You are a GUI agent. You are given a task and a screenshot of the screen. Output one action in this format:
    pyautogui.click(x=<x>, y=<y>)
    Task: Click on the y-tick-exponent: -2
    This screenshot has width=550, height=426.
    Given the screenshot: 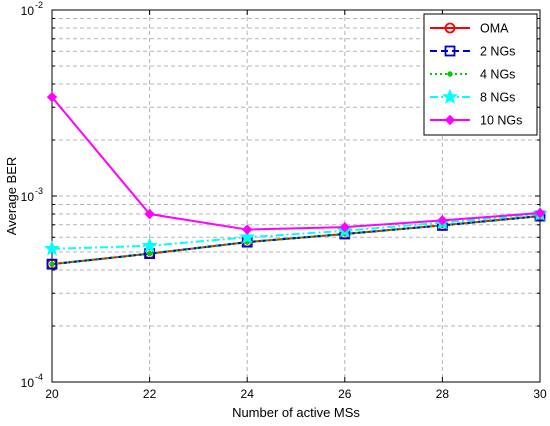 What is the action you would take?
    pyautogui.click(x=39, y=5)
    